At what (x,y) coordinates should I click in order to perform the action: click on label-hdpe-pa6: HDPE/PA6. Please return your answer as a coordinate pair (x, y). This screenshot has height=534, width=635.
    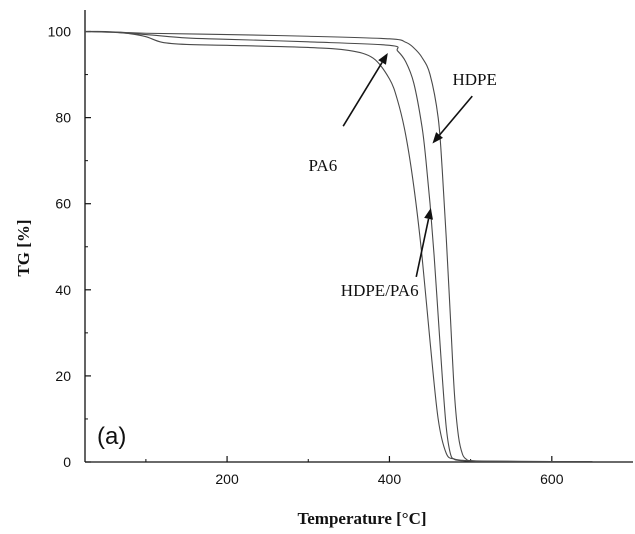
    Looking at the image, I should click on (380, 290).